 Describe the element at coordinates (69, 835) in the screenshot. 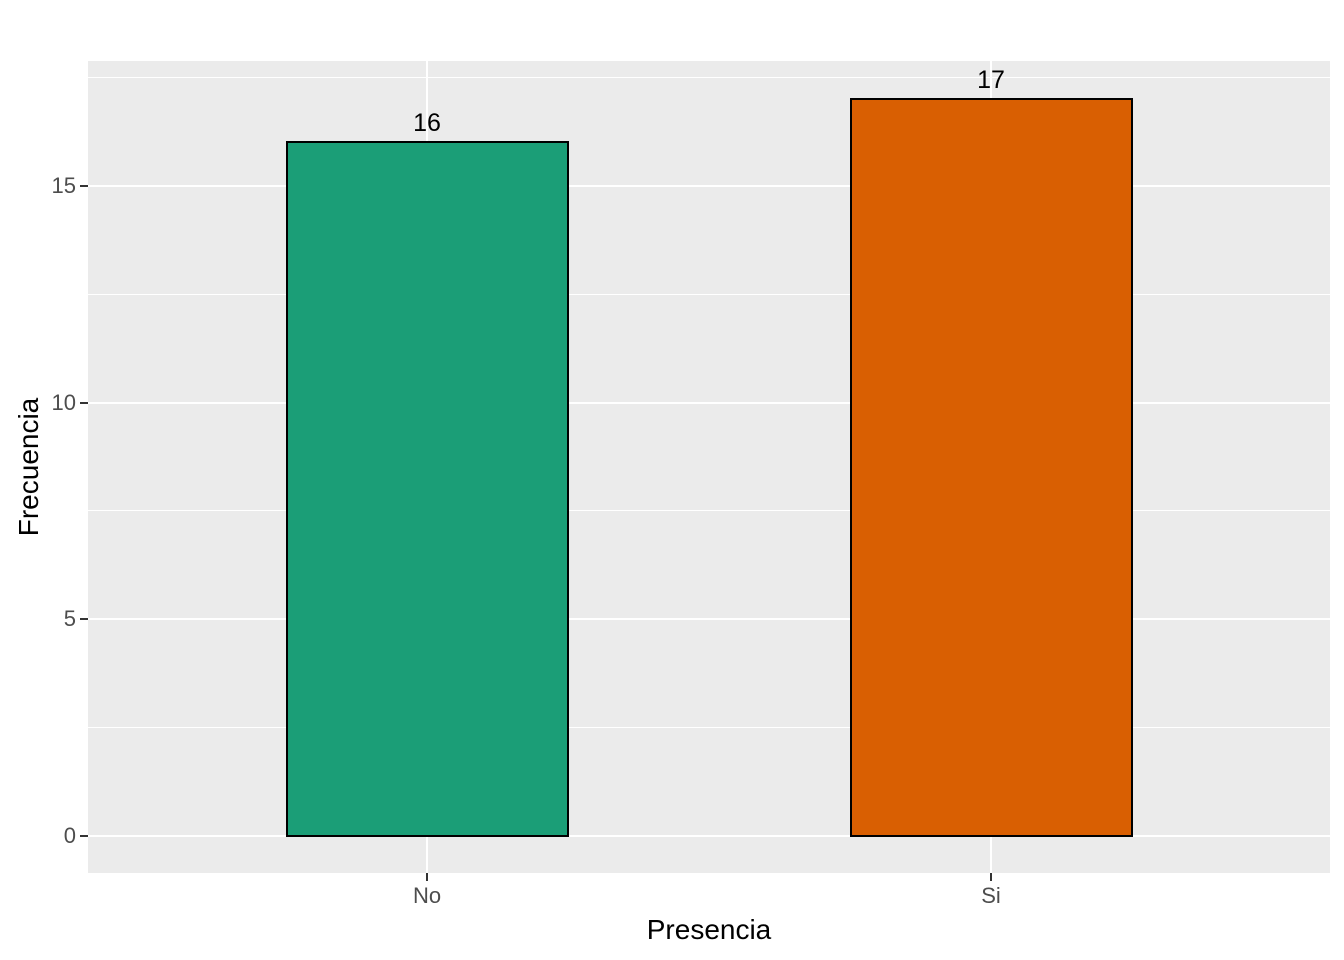

I see `y-tick-label: 0` at that location.